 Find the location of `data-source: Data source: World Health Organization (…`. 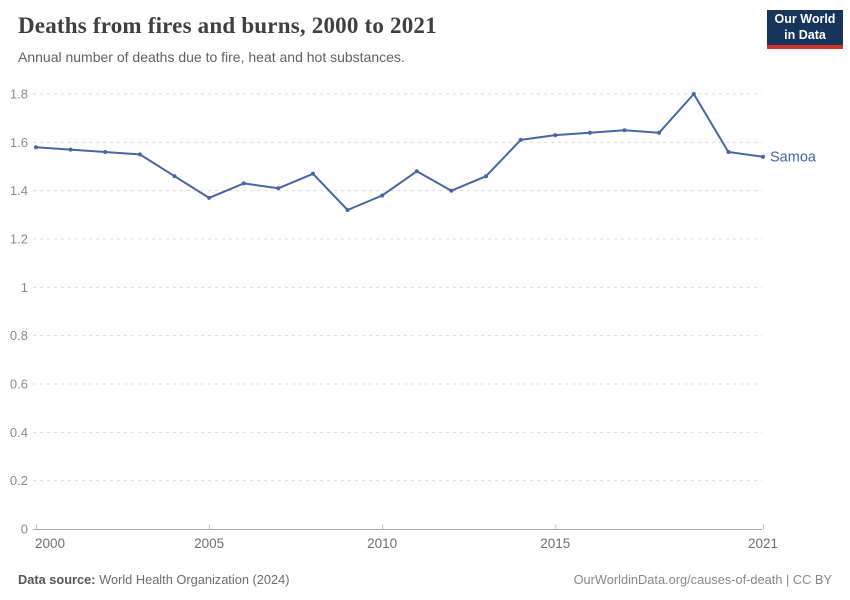

data-source: Data source: World Health Organization (… is located at coordinates (154, 579).